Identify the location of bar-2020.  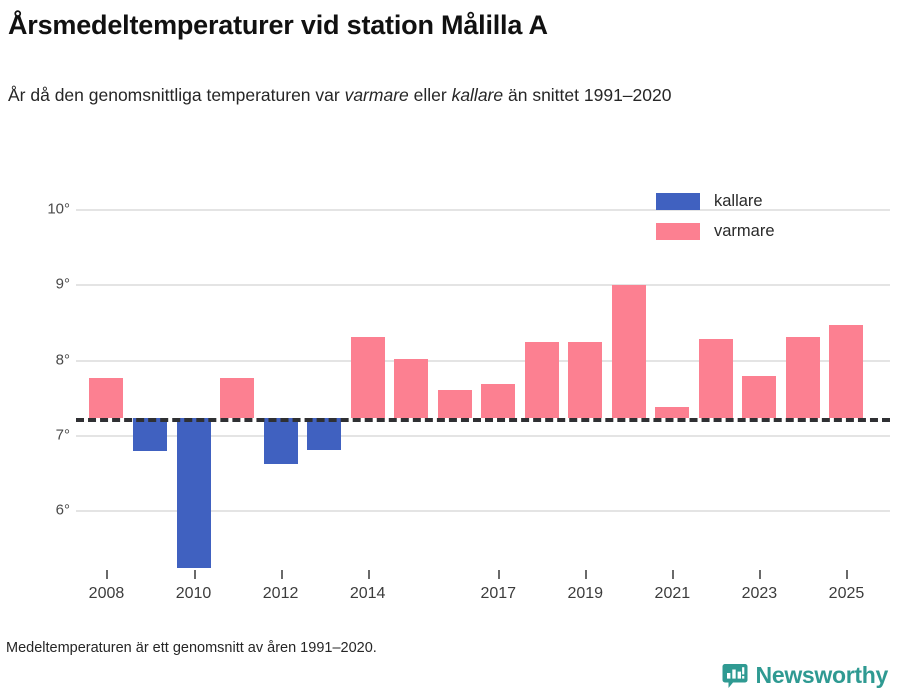
(628, 352).